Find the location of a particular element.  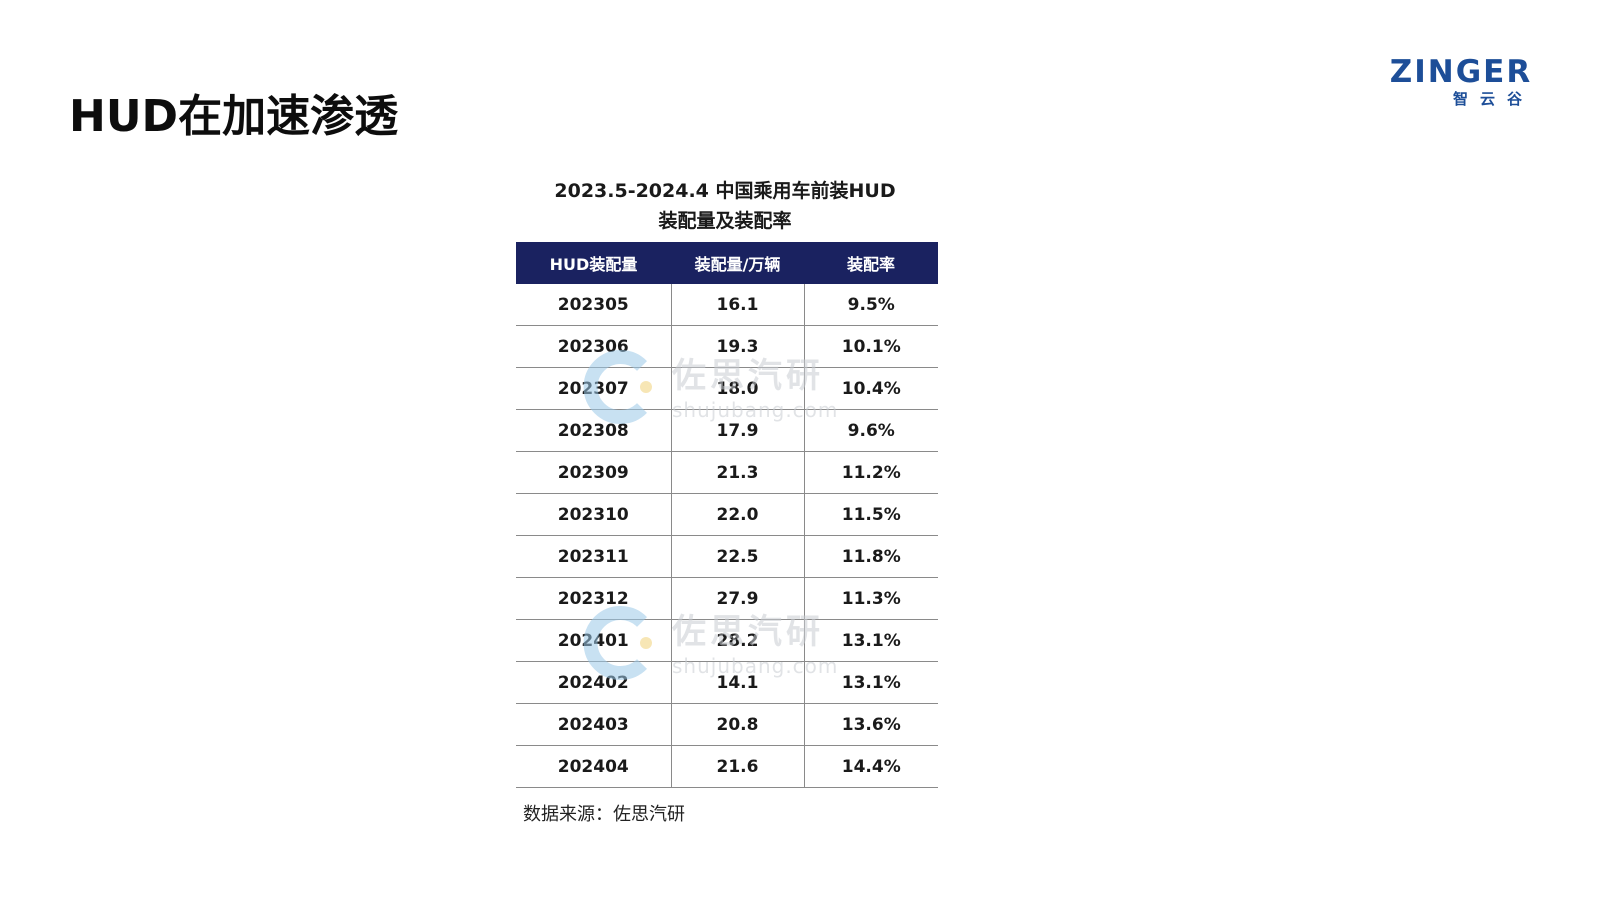

cell-volume: 21.6 is located at coordinates (737, 766).